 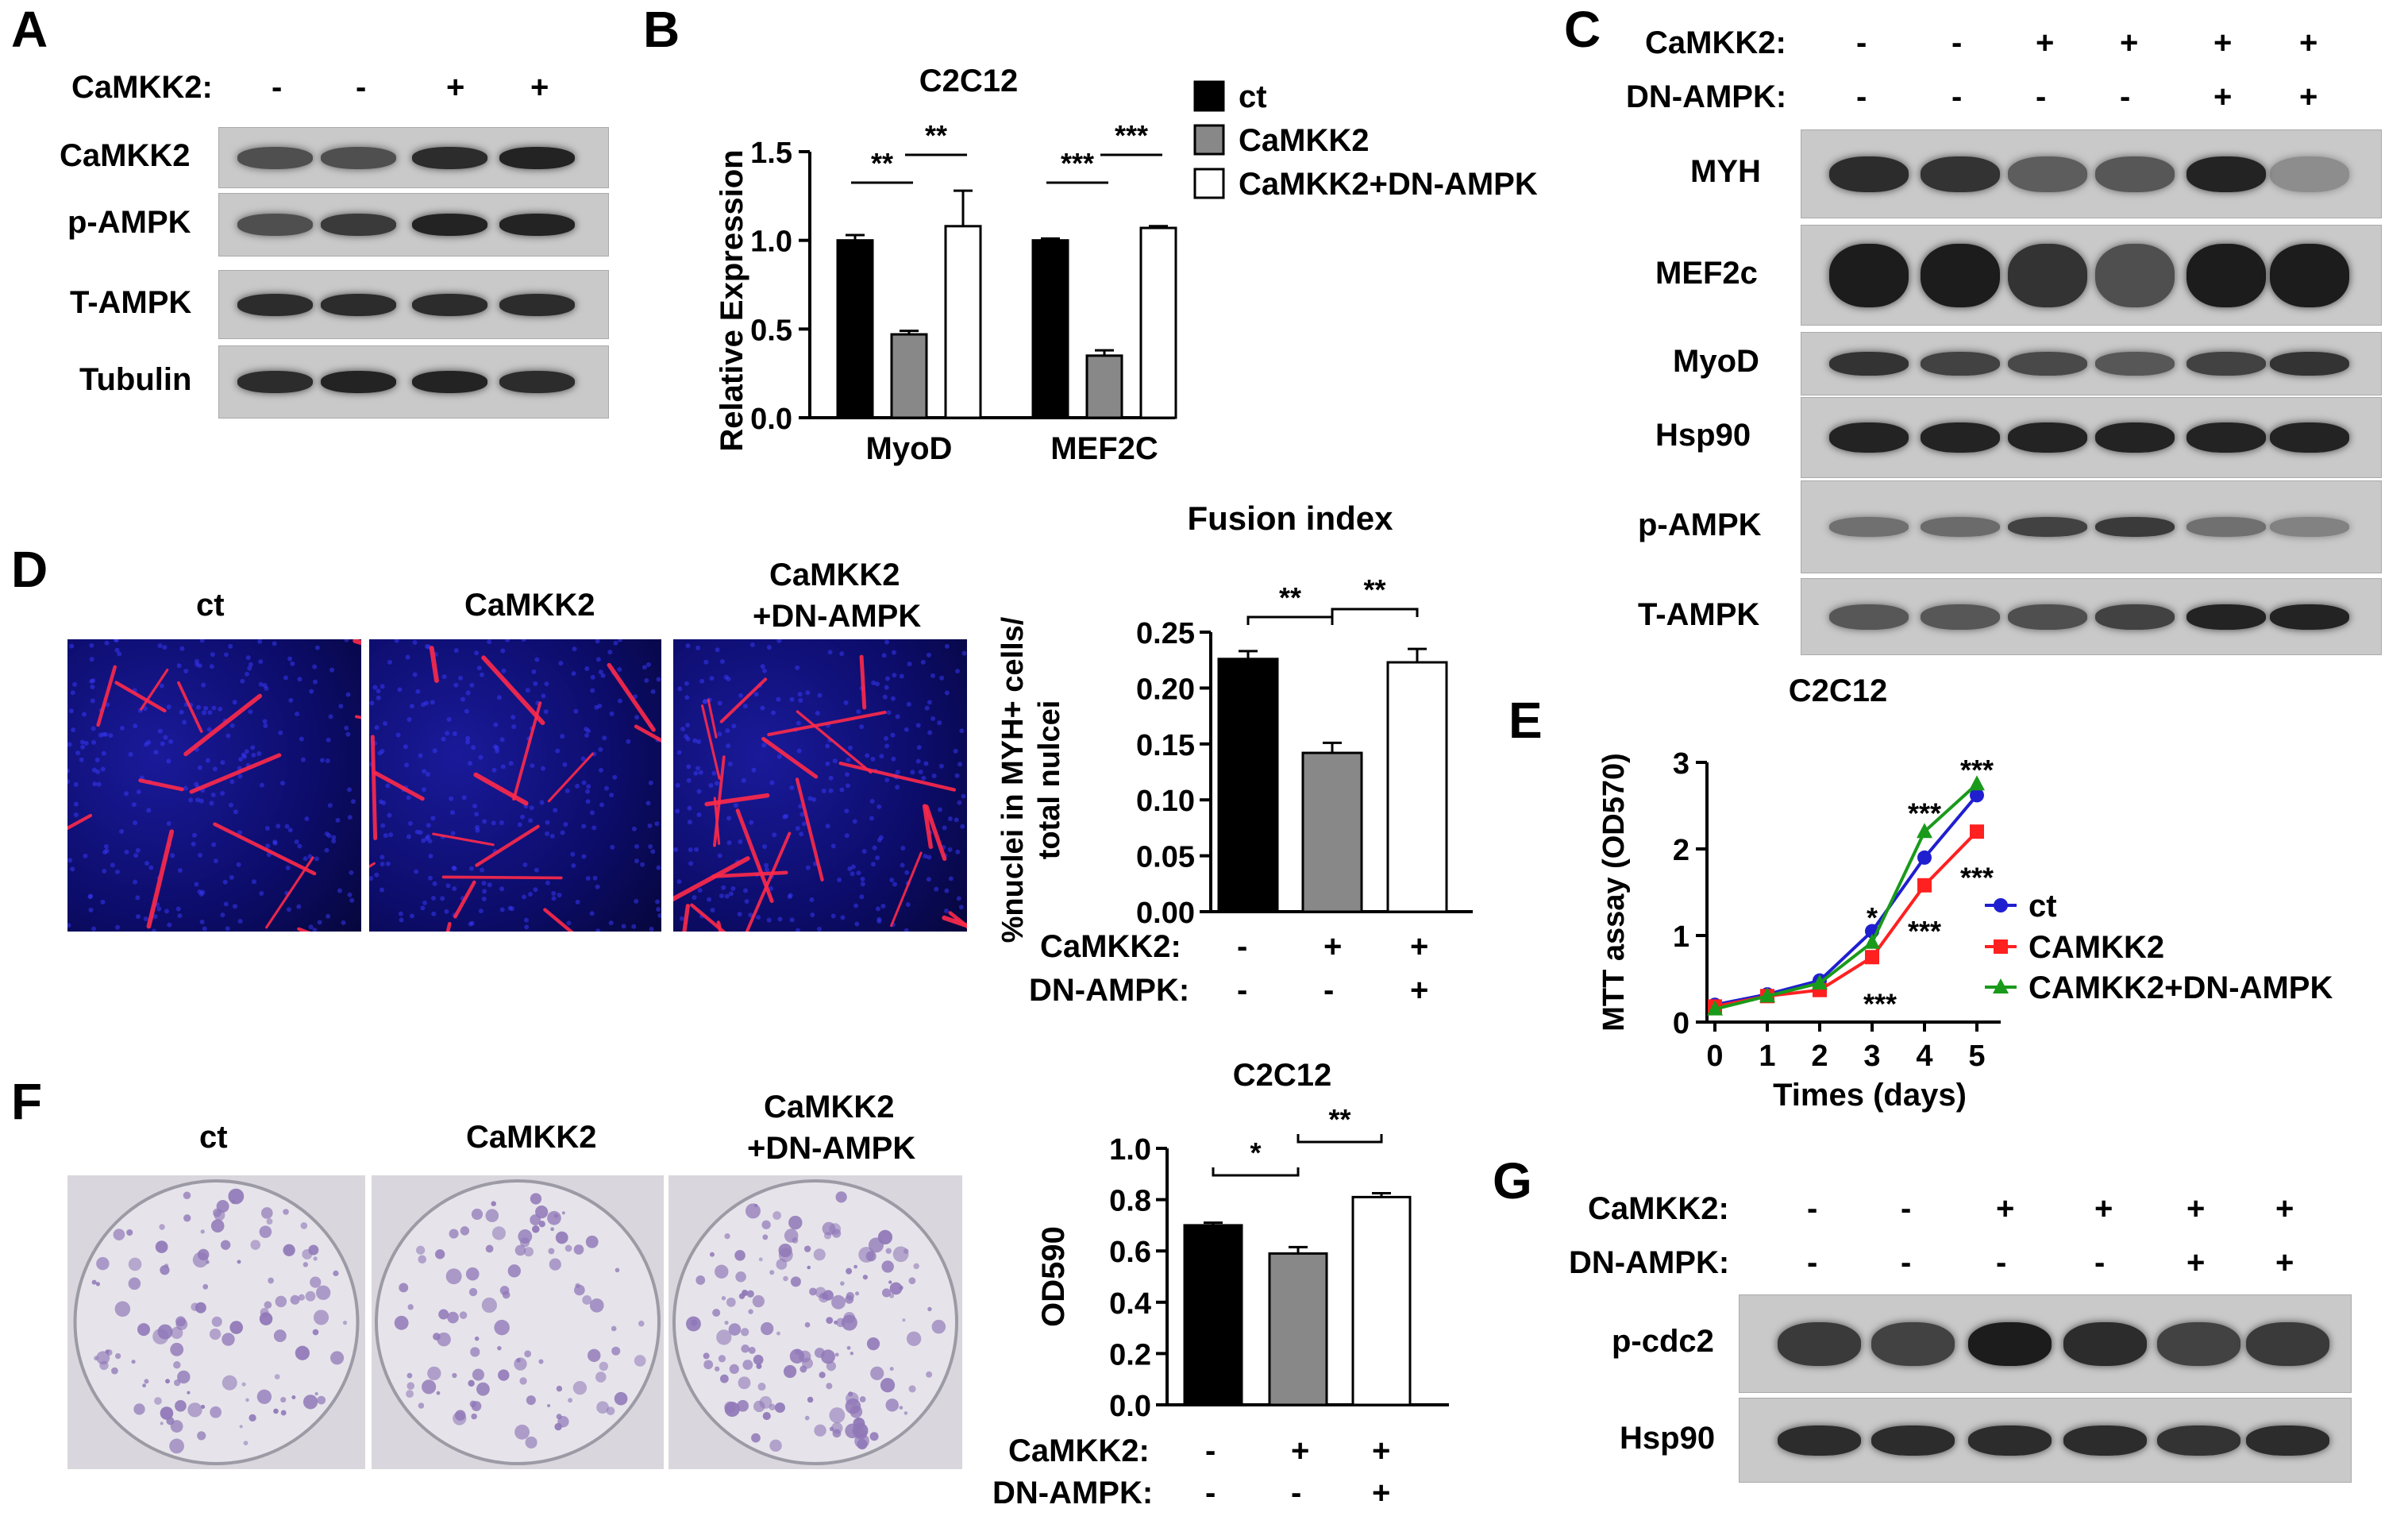 I want to click on chart-d-sig-label-1: **, so click(x=1374, y=589).